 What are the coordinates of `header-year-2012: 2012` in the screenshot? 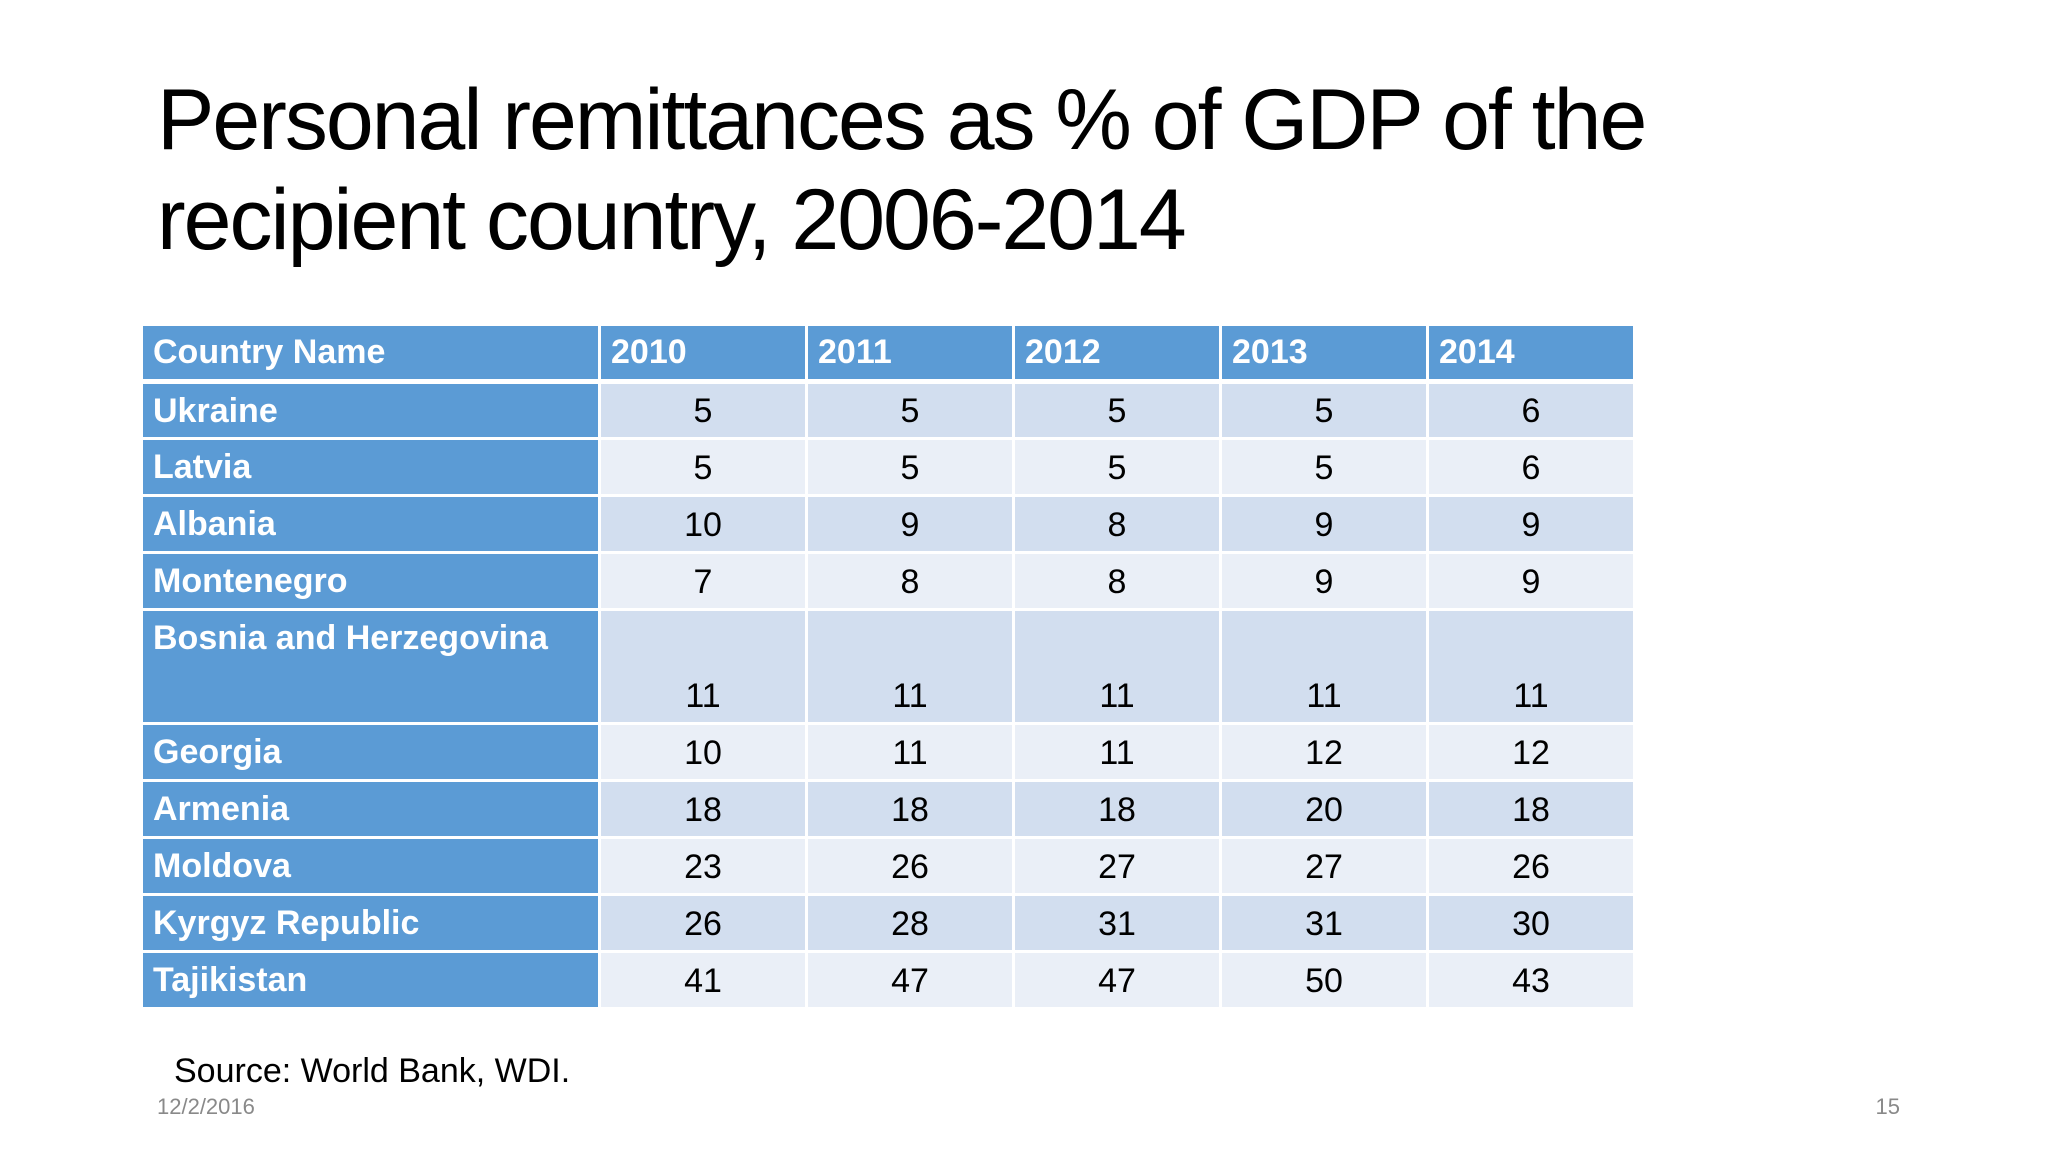 It's located at (1117, 353).